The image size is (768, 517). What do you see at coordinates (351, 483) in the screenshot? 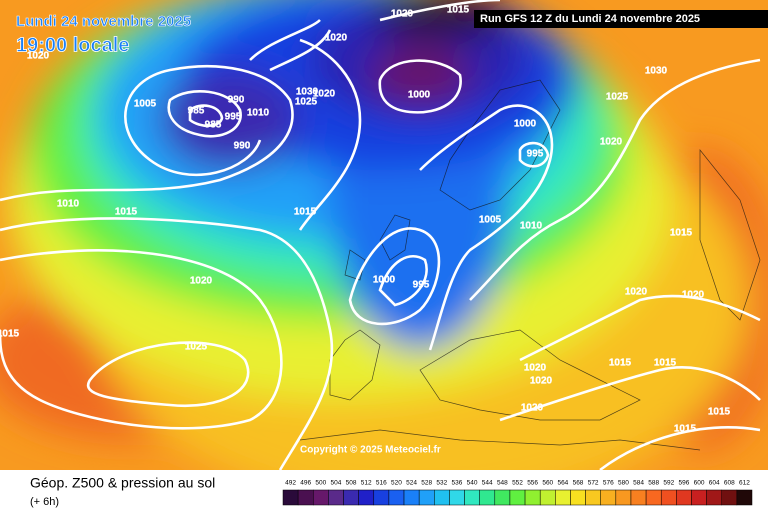
I see `legend-label: 508` at bounding box center [351, 483].